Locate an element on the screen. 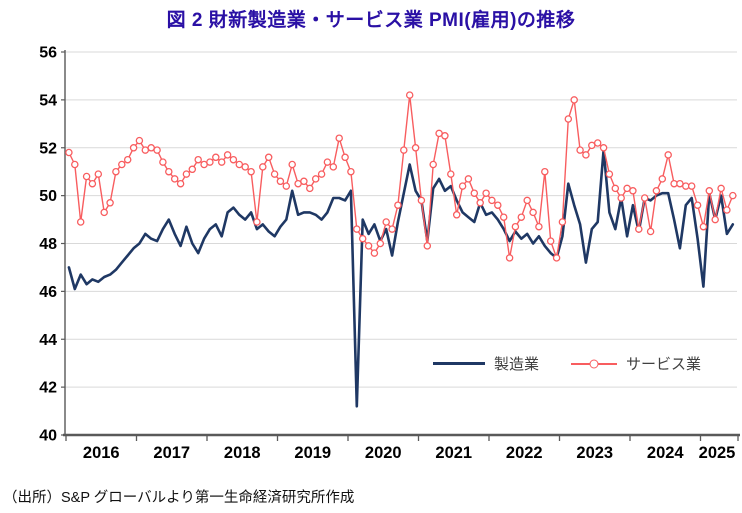 Image resolution: width=742 pixels, height=513 pixels. x-tick-label-2022: 2022 is located at coordinates (524, 453).